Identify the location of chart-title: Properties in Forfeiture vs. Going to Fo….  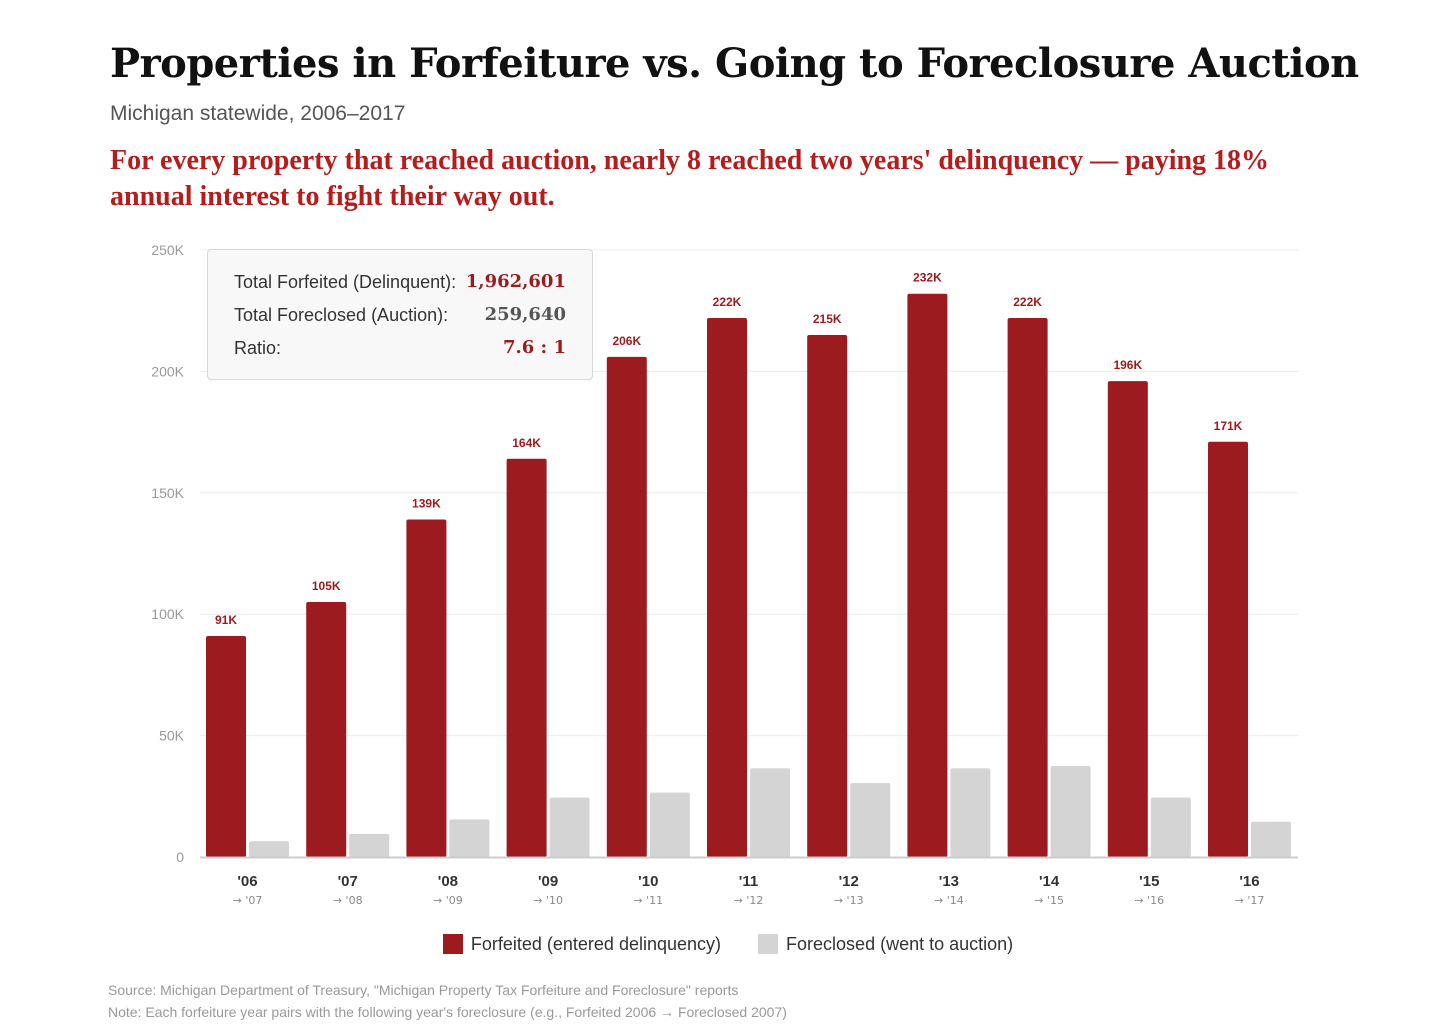
(734, 63).